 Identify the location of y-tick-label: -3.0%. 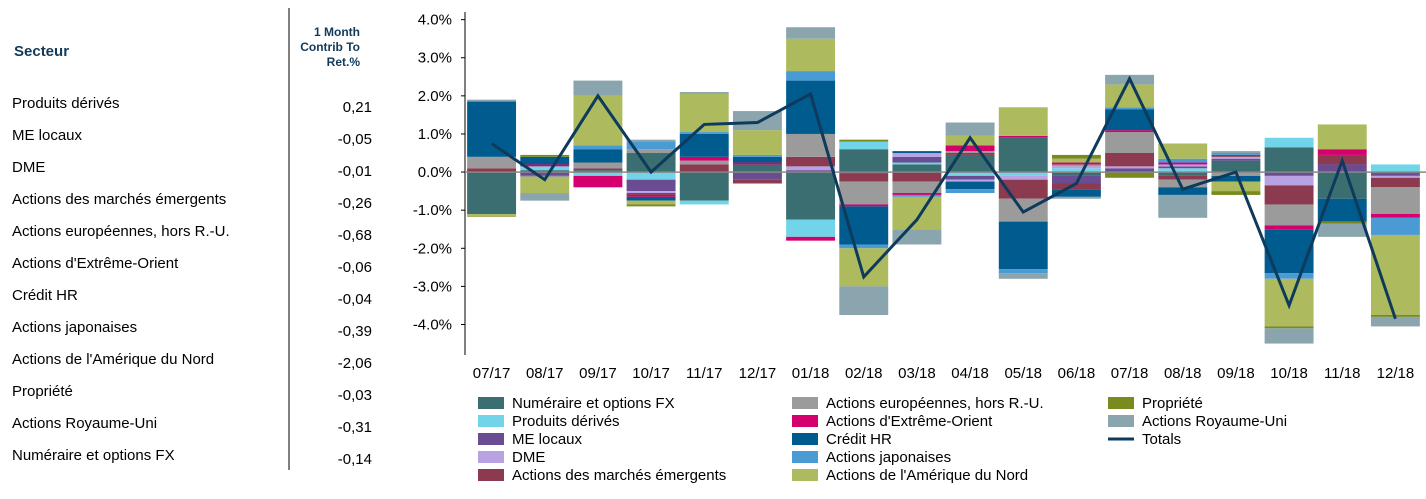
(432, 286).